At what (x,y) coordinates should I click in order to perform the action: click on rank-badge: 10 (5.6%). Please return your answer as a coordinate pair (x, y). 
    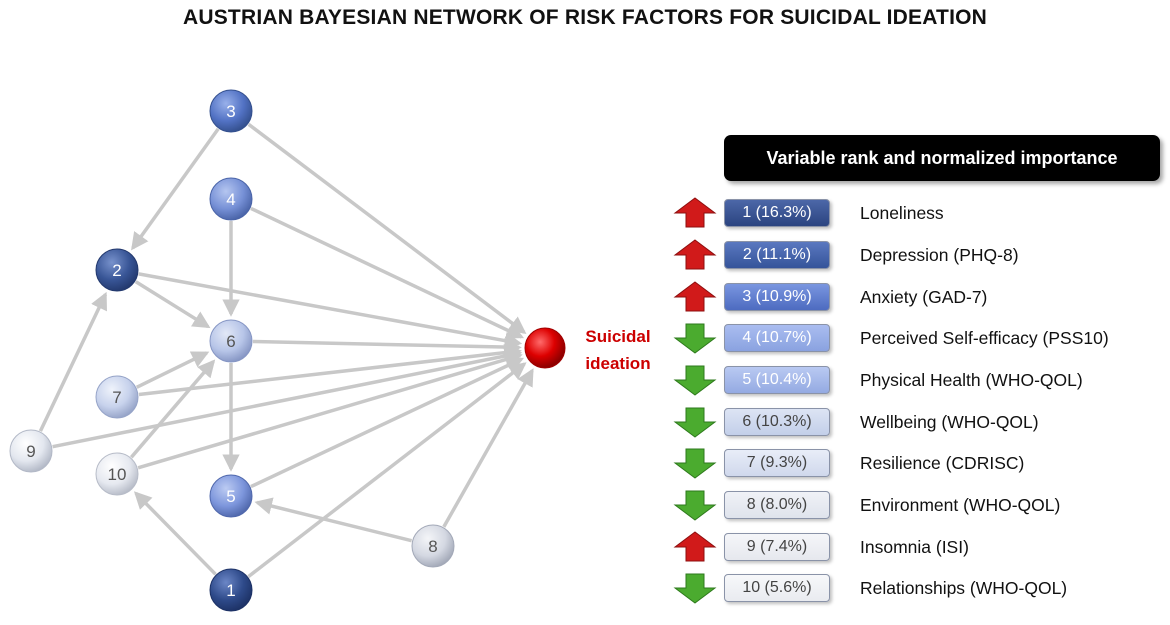
    Looking at the image, I should click on (777, 588).